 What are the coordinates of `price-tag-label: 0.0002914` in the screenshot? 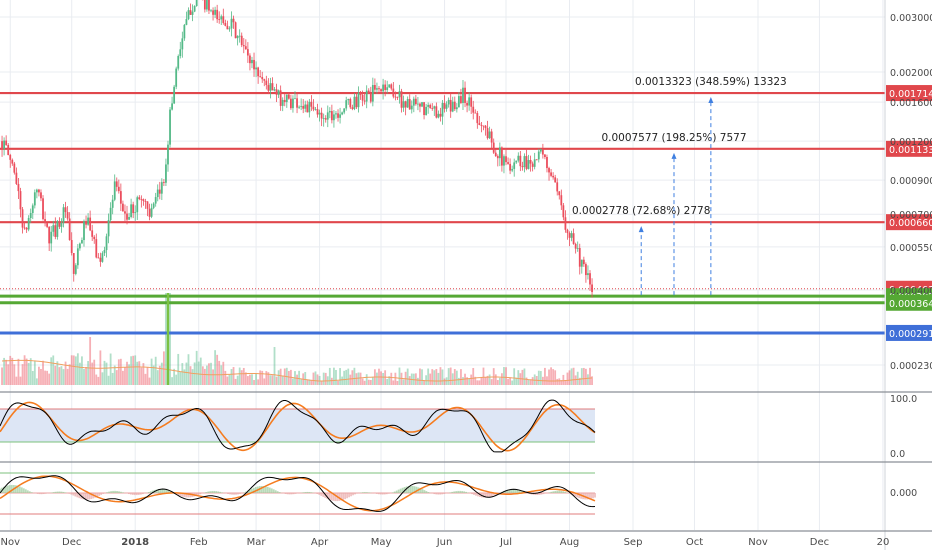 It's located at (910, 334).